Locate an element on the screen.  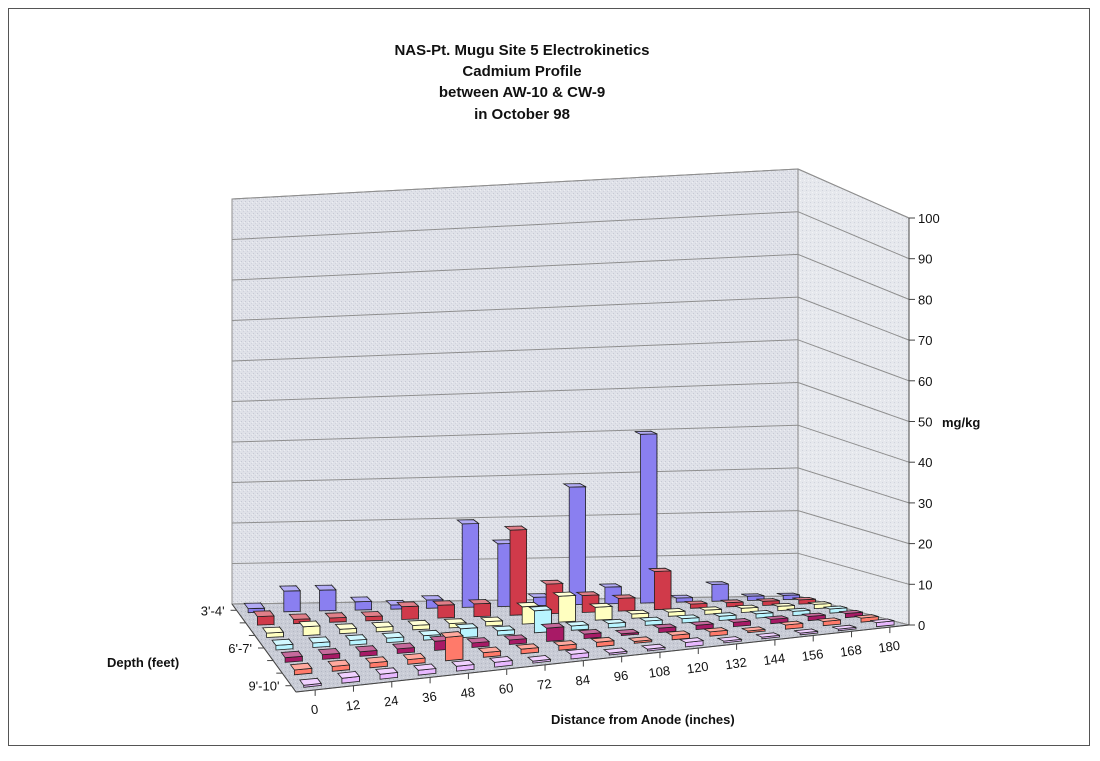
x-tick-label: 132 is located at coordinates (736, 663).